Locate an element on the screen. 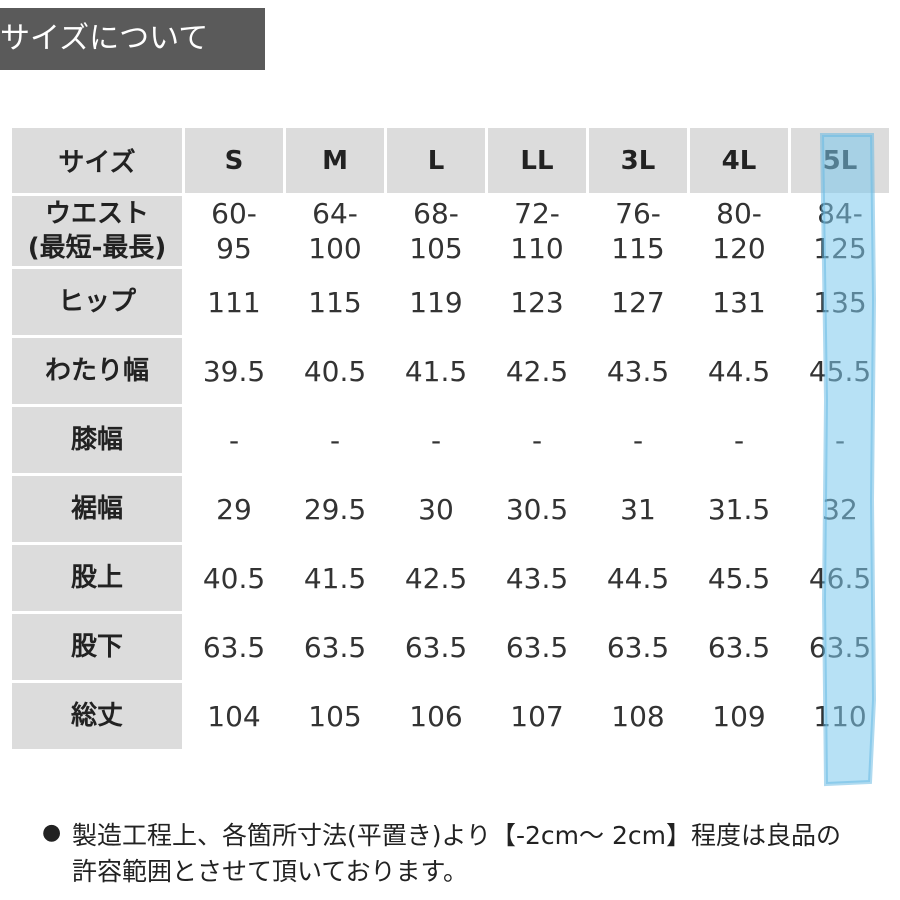 This screenshot has width=900, height=900. cell: 105 is located at coordinates (335, 716).